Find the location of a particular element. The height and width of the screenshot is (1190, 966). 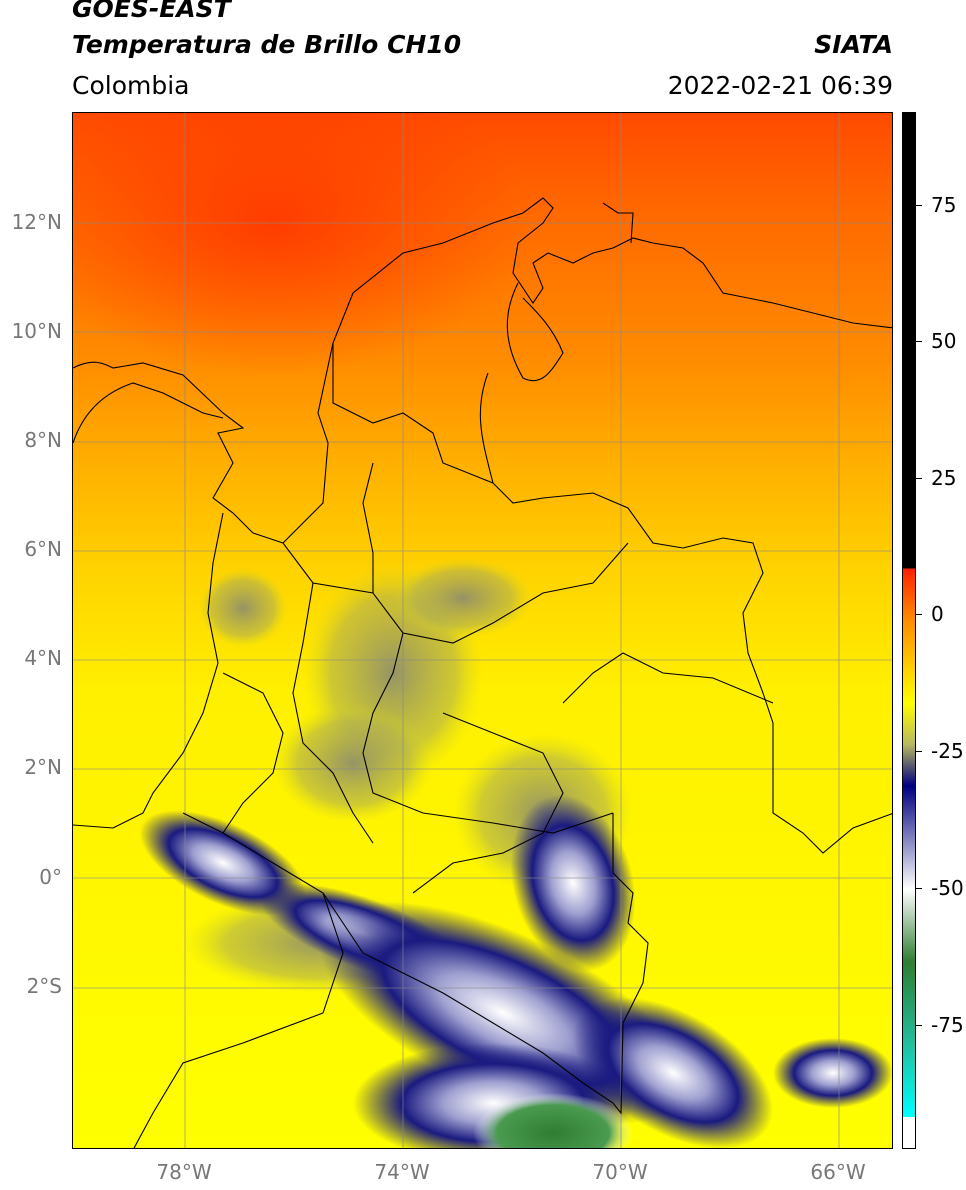

datetime-label: 2022-02-21 06:39 is located at coordinates (780, 85).